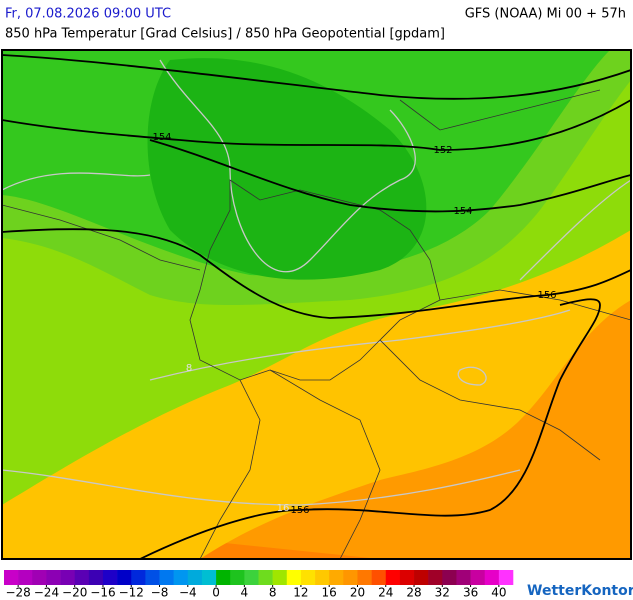 The width and height of the screenshot is (633, 600). Describe the element at coordinates (74, 593) in the screenshot. I see `colorbar-tick-label: −20` at that location.